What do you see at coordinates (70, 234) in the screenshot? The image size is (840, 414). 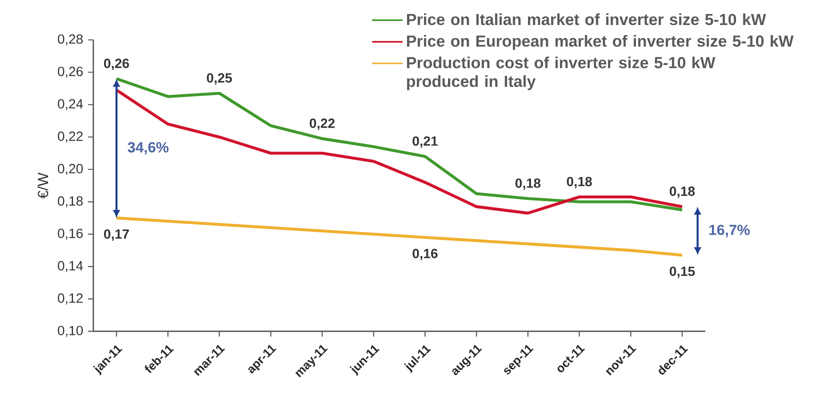 I see `y-tick-label: 0,16` at bounding box center [70, 234].